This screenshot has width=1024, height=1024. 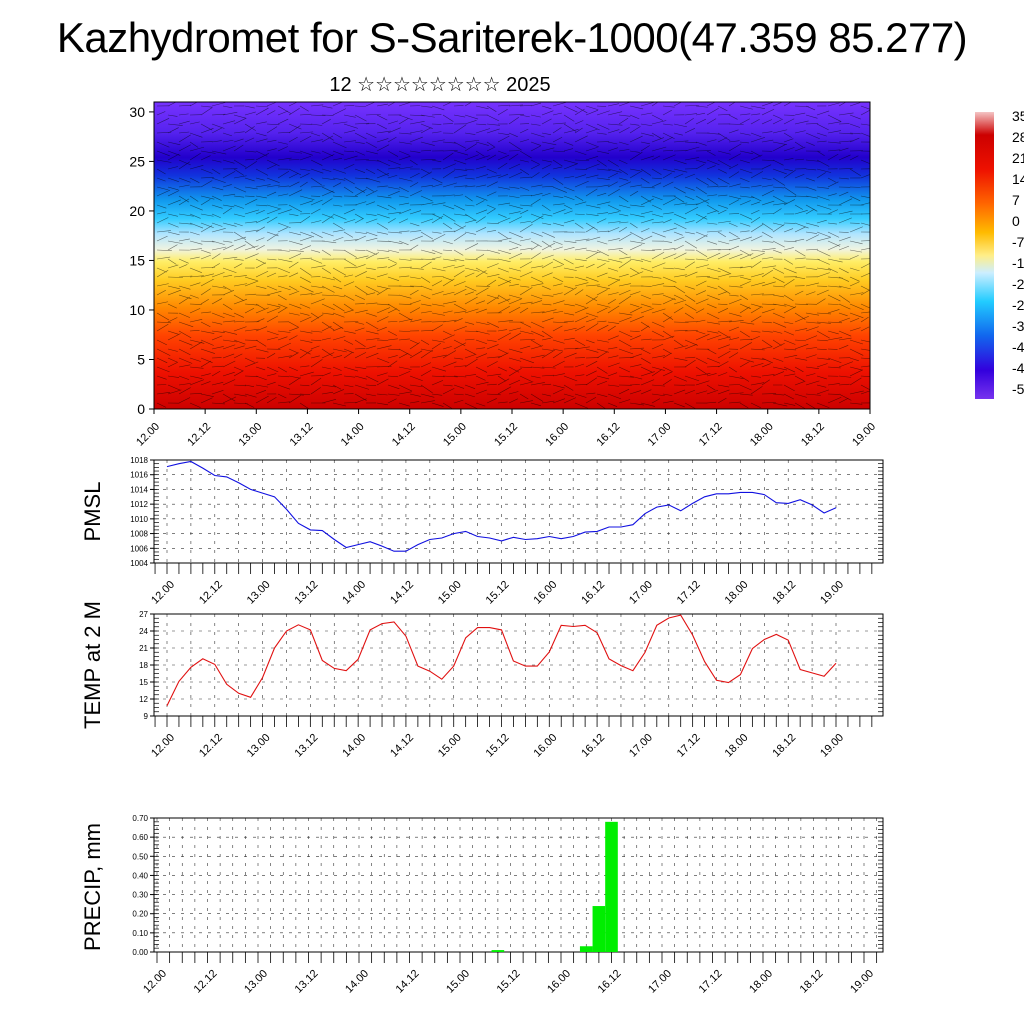 What do you see at coordinates (1018, 137) in the screenshot?
I see `colorbar-label: 28` at bounding box center [1018, 137].